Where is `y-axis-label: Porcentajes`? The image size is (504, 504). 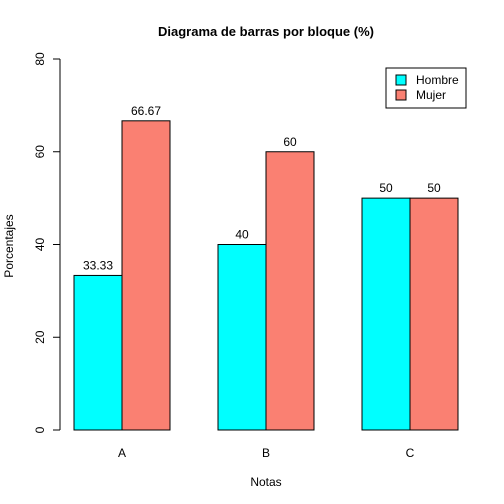 y-axis-label: Porcentajes is located at coordinates (9, 245).